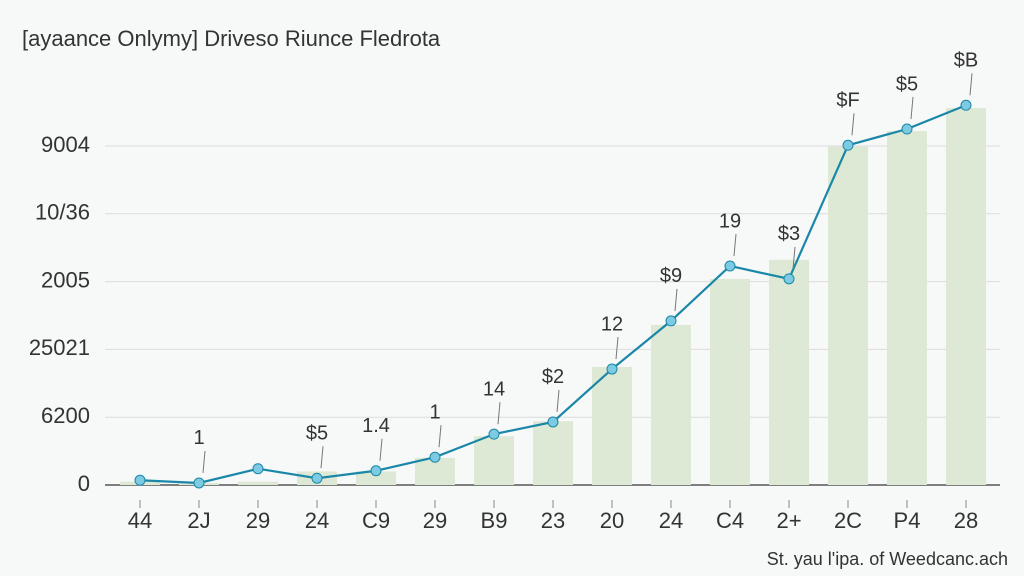  What do you see at coordinates (789, 234) in the screenshot?
I see `annotation: $3` at bounding box center [789, 234].